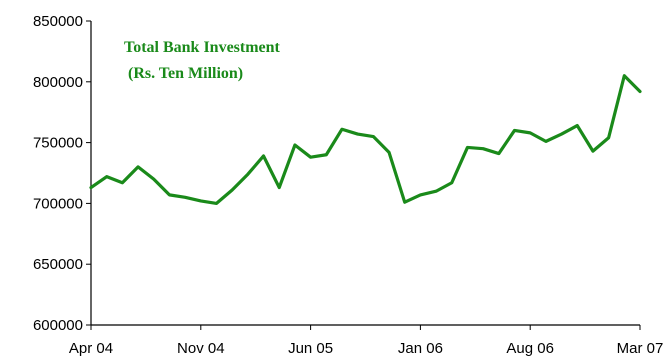 The width and height of the screenshot is (671, 362). What do you see at coordinates (58, 203) in the screenshot?
I see `y-tick-label: 700000` at bounding box center [58, 203].